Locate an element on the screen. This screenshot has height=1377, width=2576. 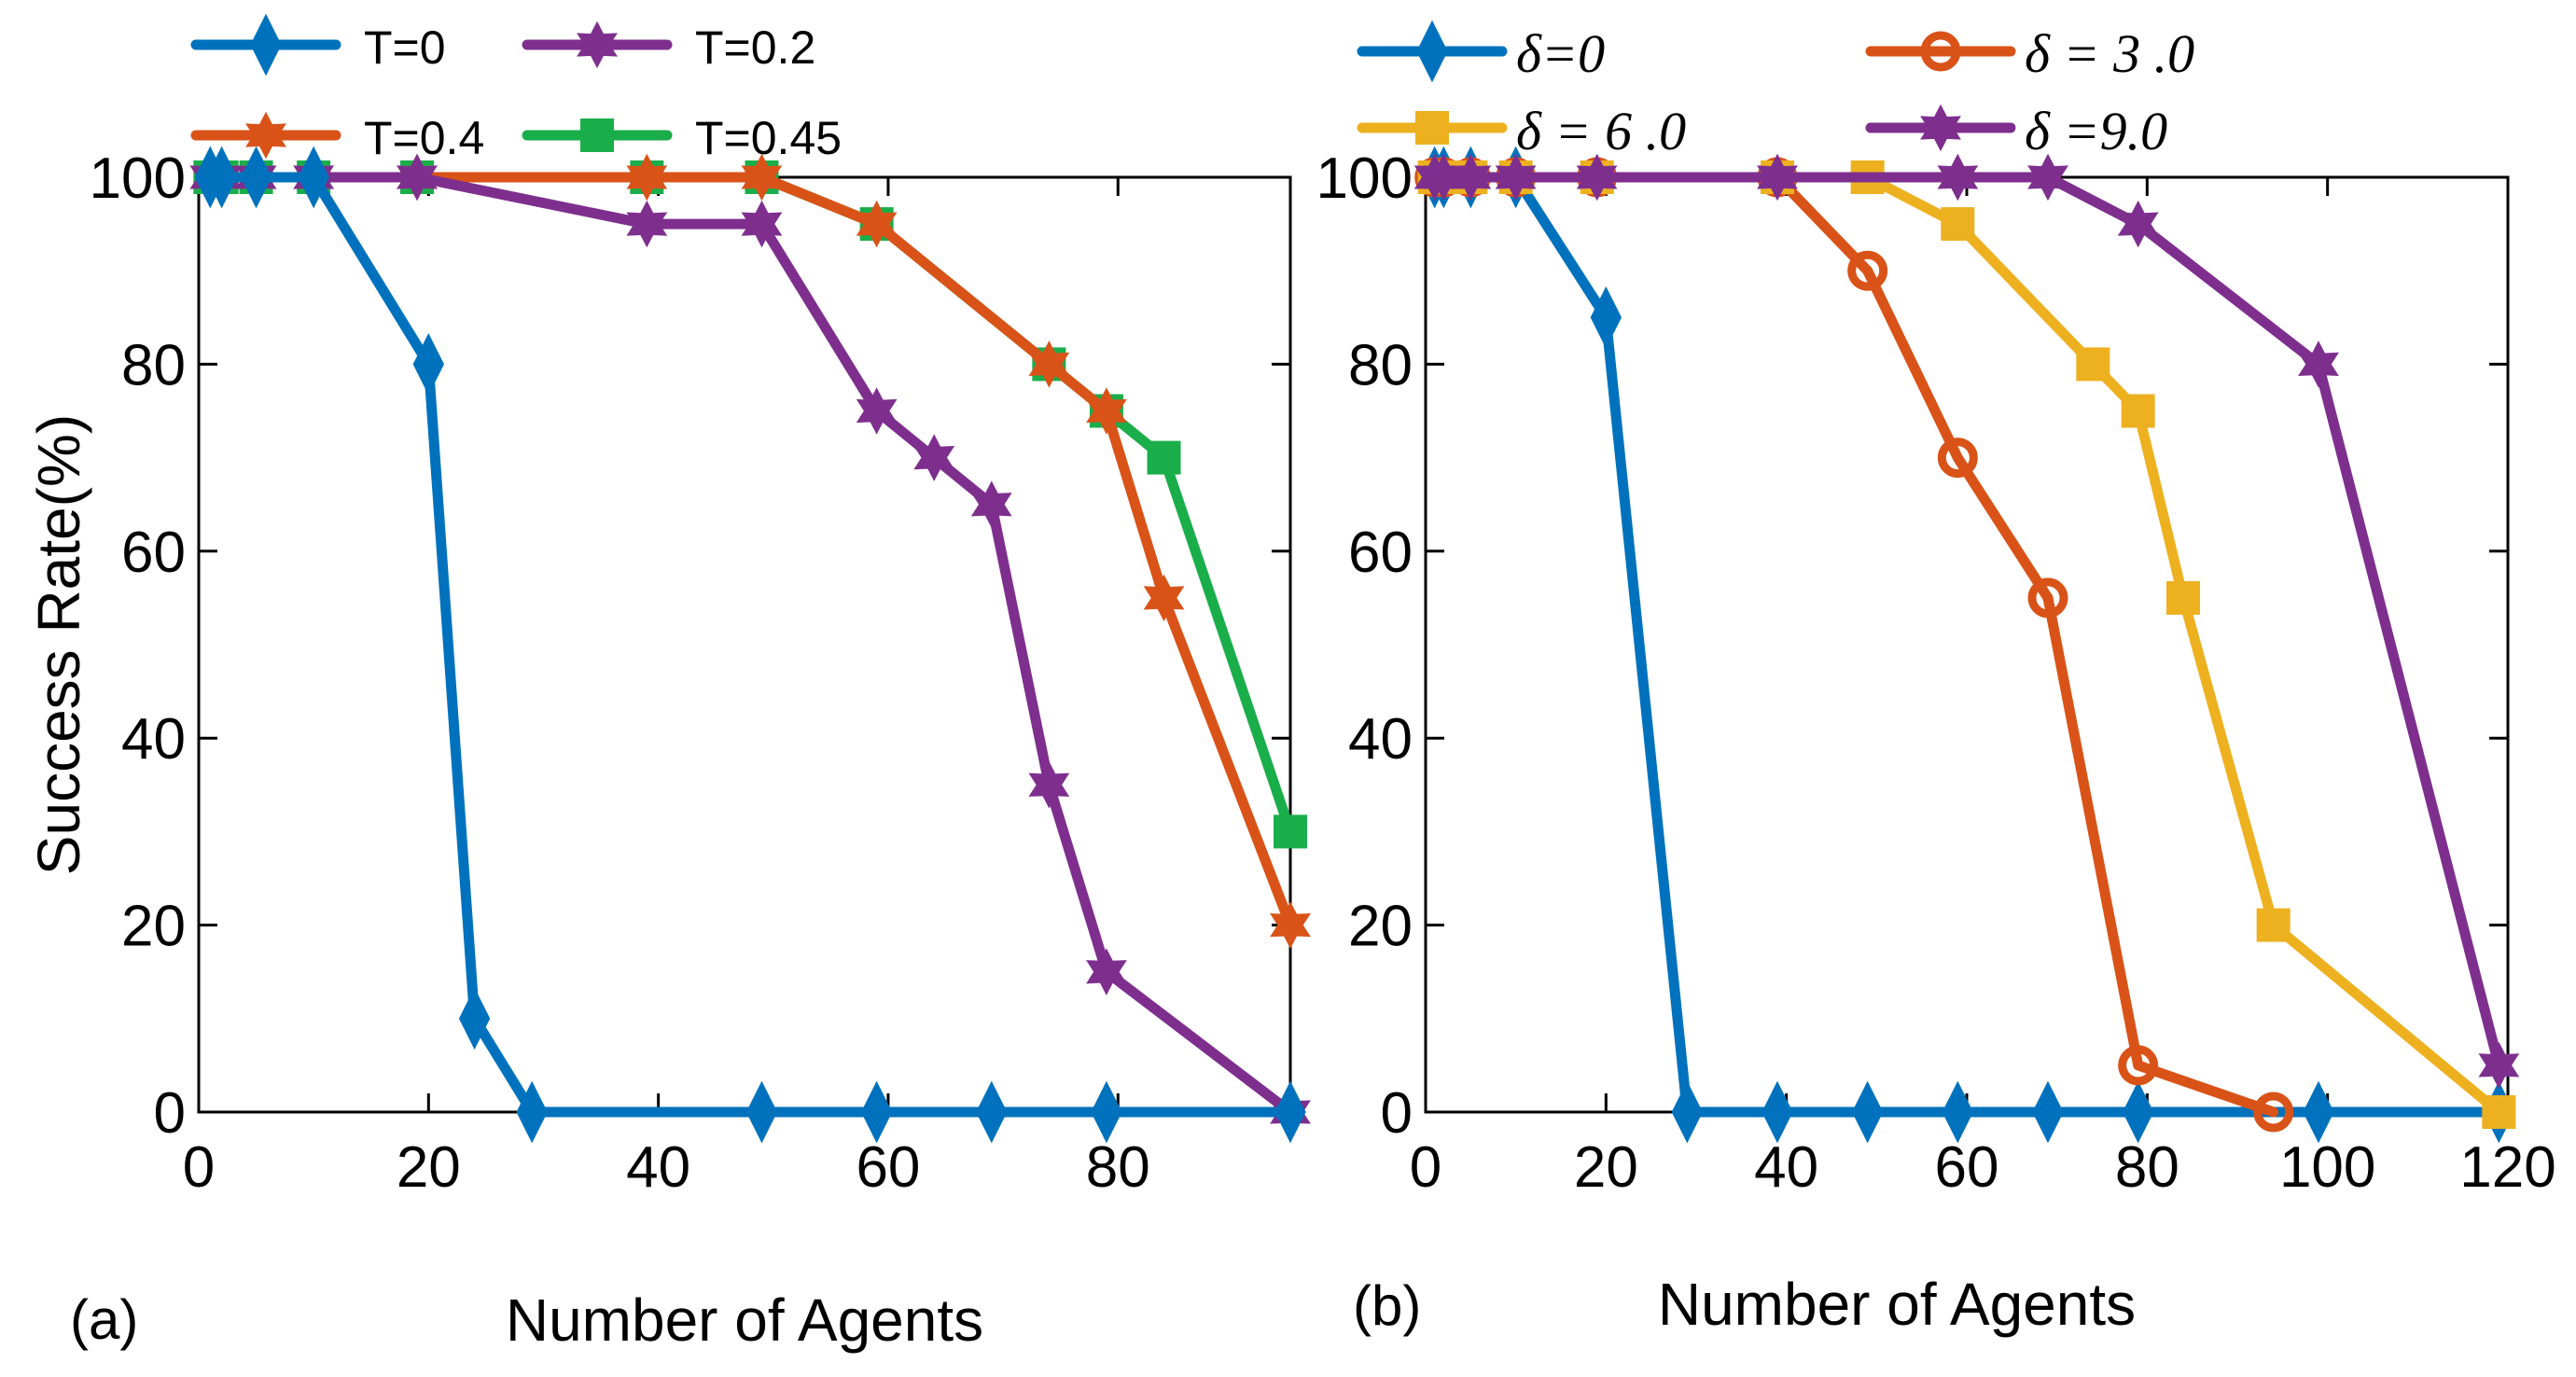
panel-b-x-axis-label: Number of Agents is located at coordinates (1897, 1304).